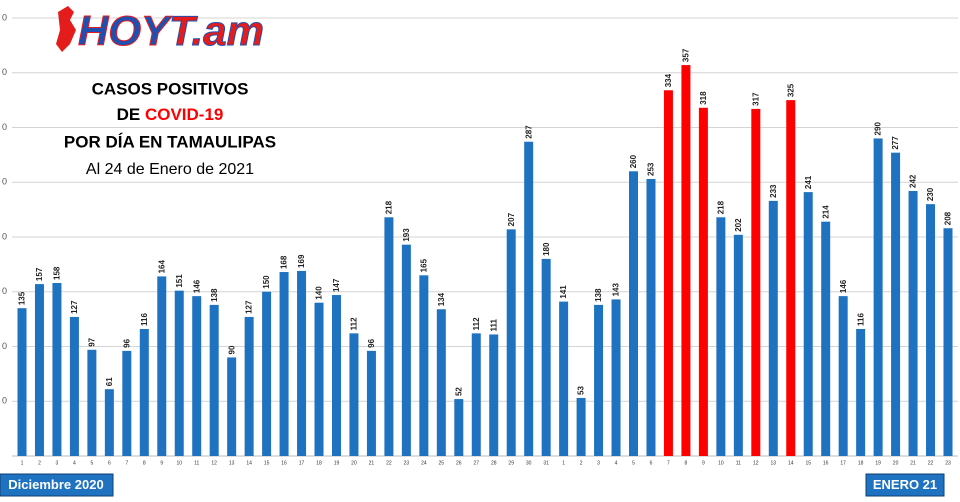 This screenshot has height=502, width=960. What do you see at coordinates (668, 463) in the screenshot?
I see `x-tick-label: 7` at bounding box center [668, 463].